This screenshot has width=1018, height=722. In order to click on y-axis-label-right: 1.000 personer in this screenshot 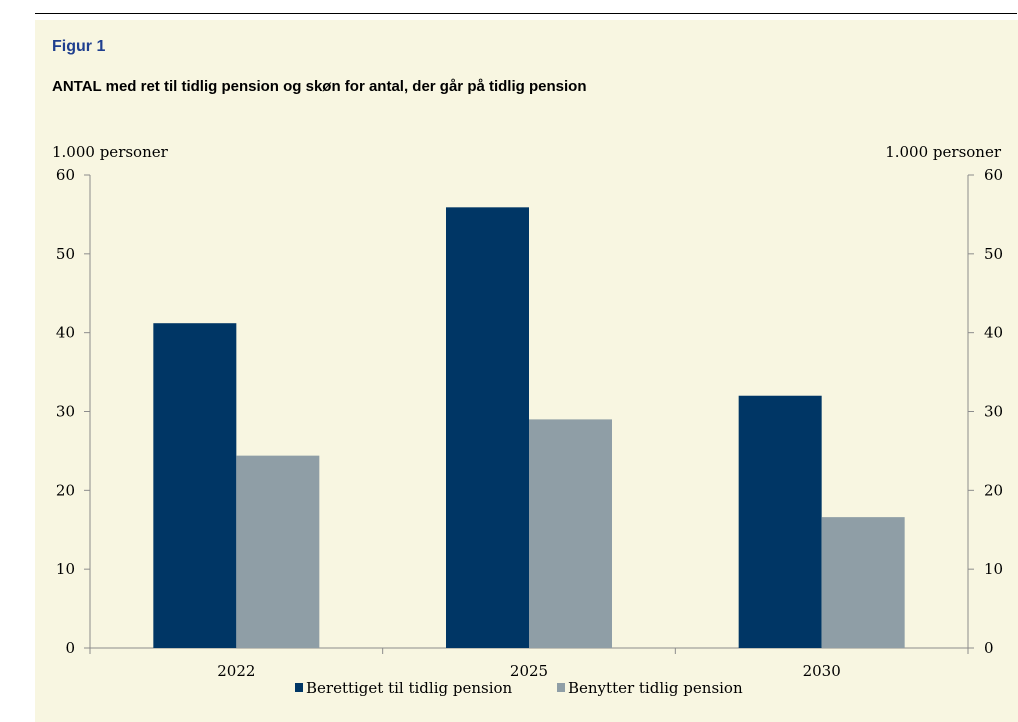, I will do `click(943, 152)`.